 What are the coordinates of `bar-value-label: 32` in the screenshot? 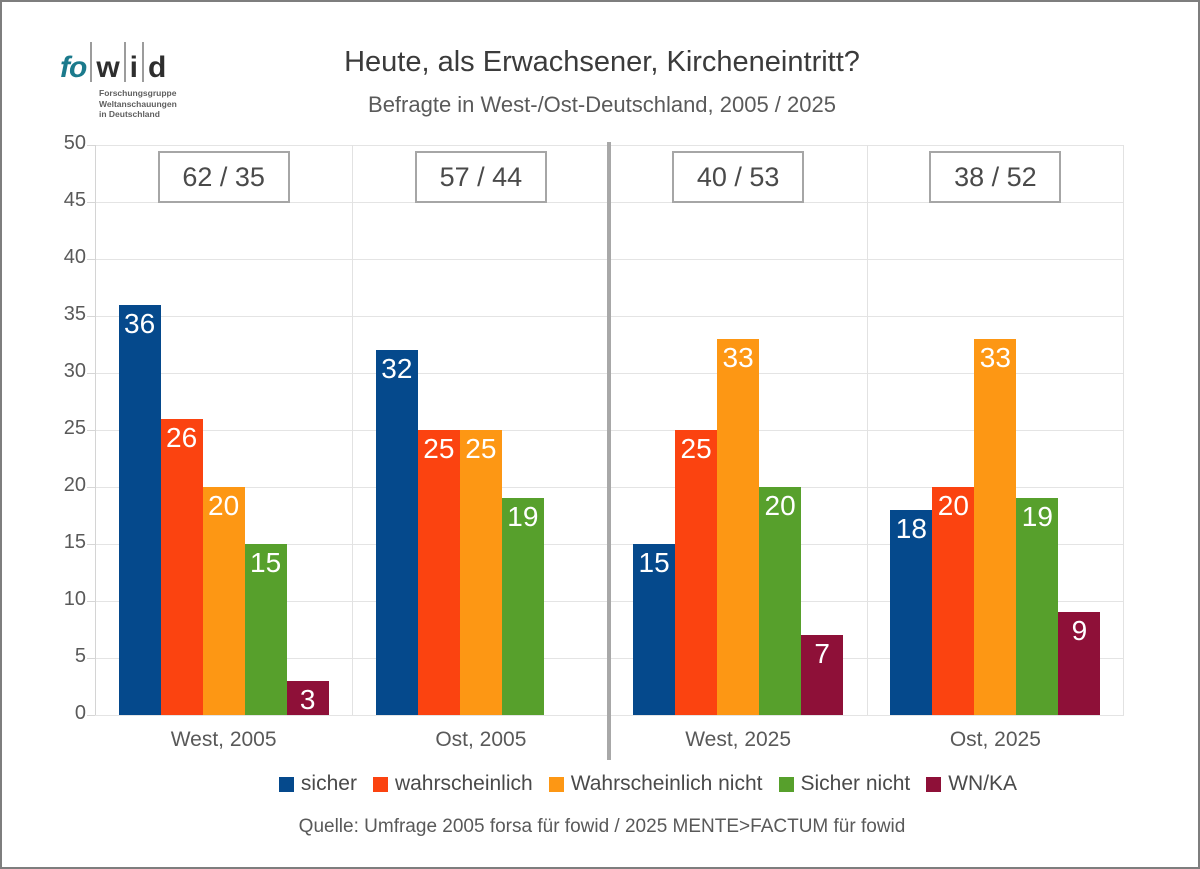 It's located at (397, 369).